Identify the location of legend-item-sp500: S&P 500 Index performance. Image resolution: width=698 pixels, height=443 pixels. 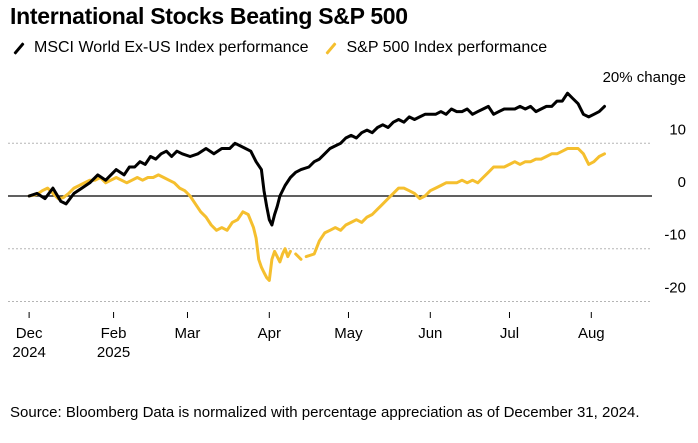
(435, 48).